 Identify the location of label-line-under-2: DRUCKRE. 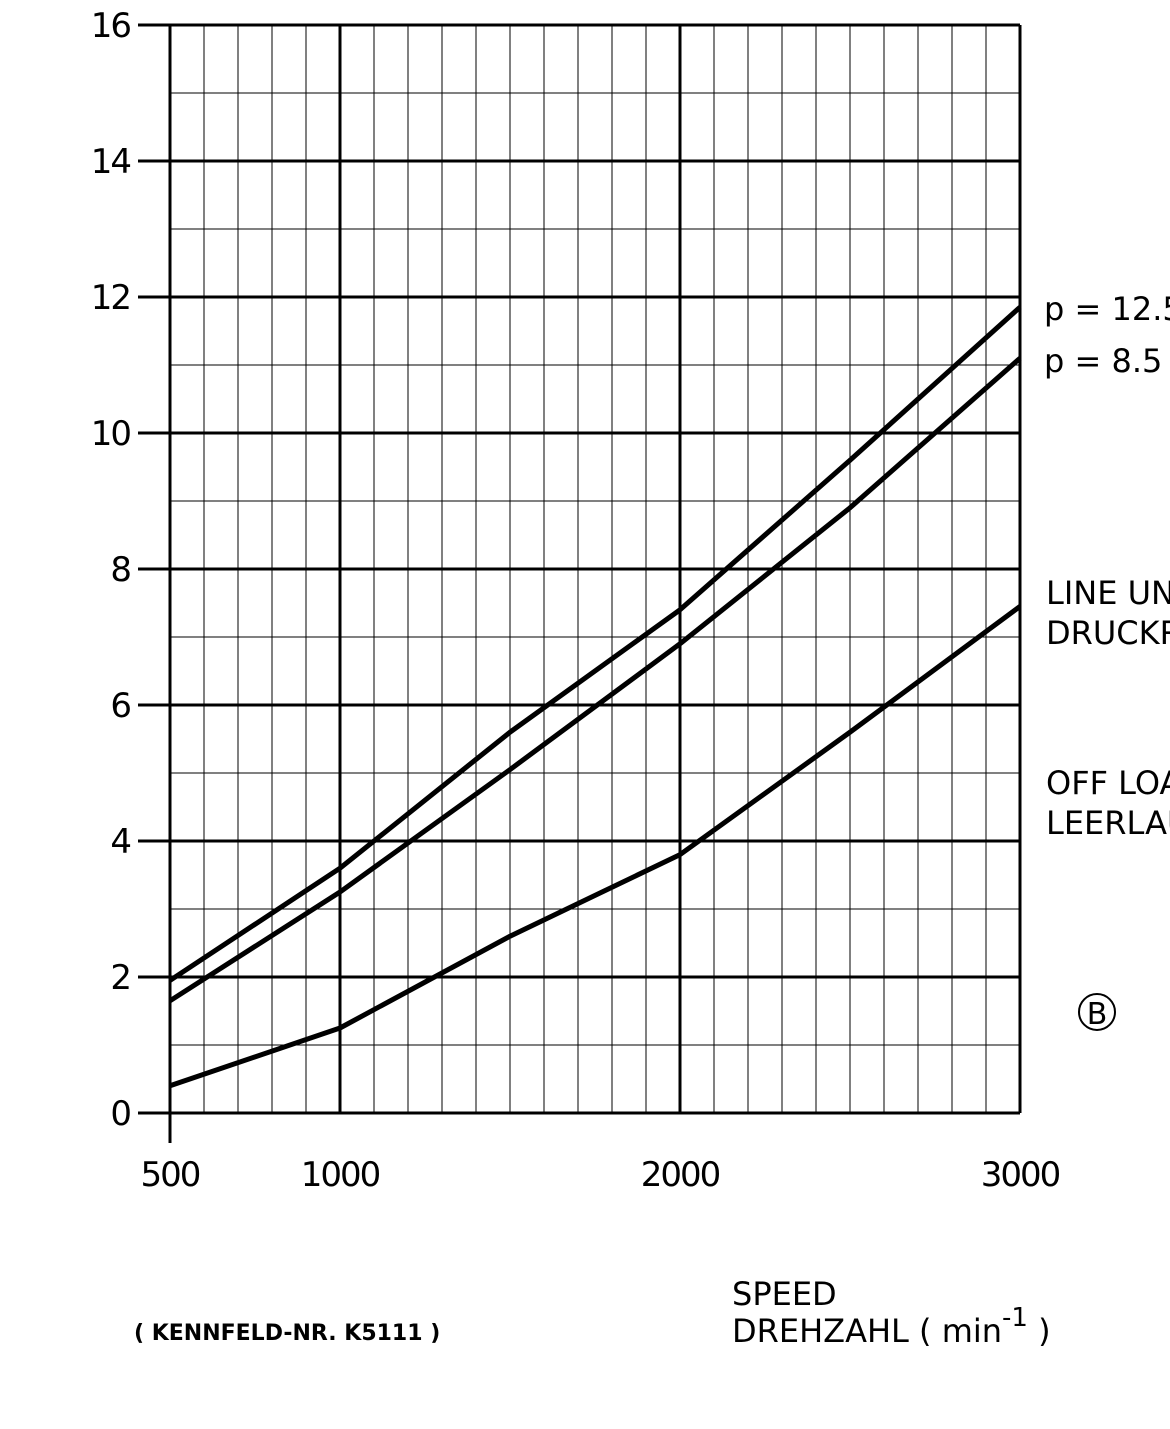
(1108, 633).